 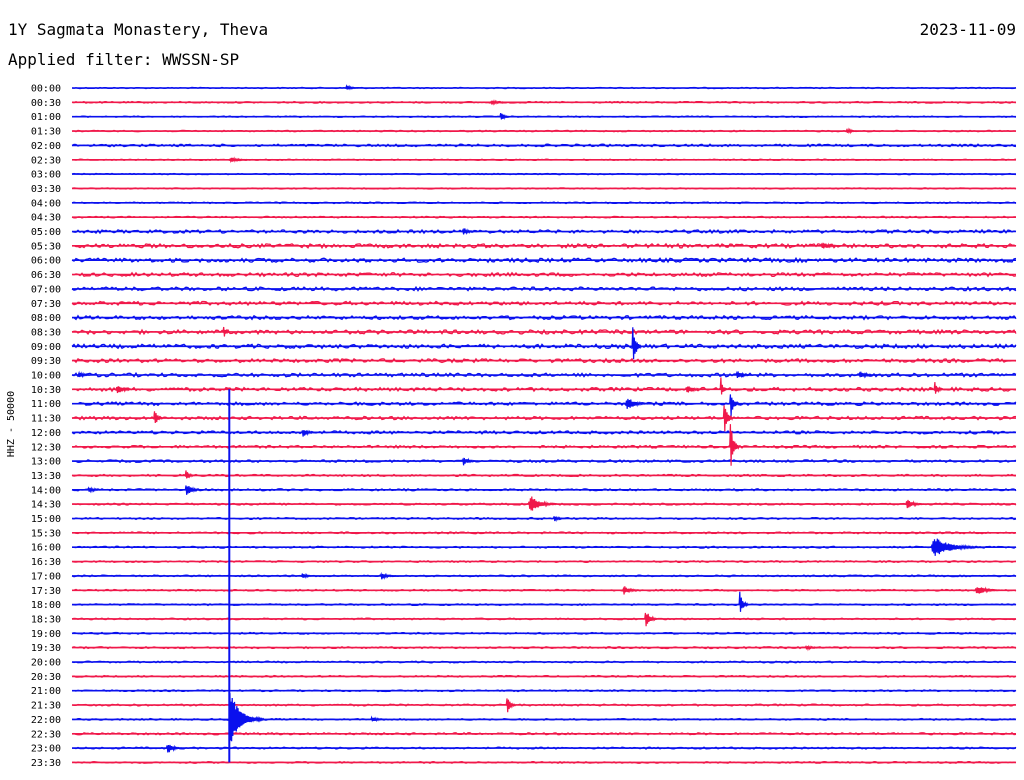 I want to click on row-time-label: 04:00, so click(x=46, y=203).